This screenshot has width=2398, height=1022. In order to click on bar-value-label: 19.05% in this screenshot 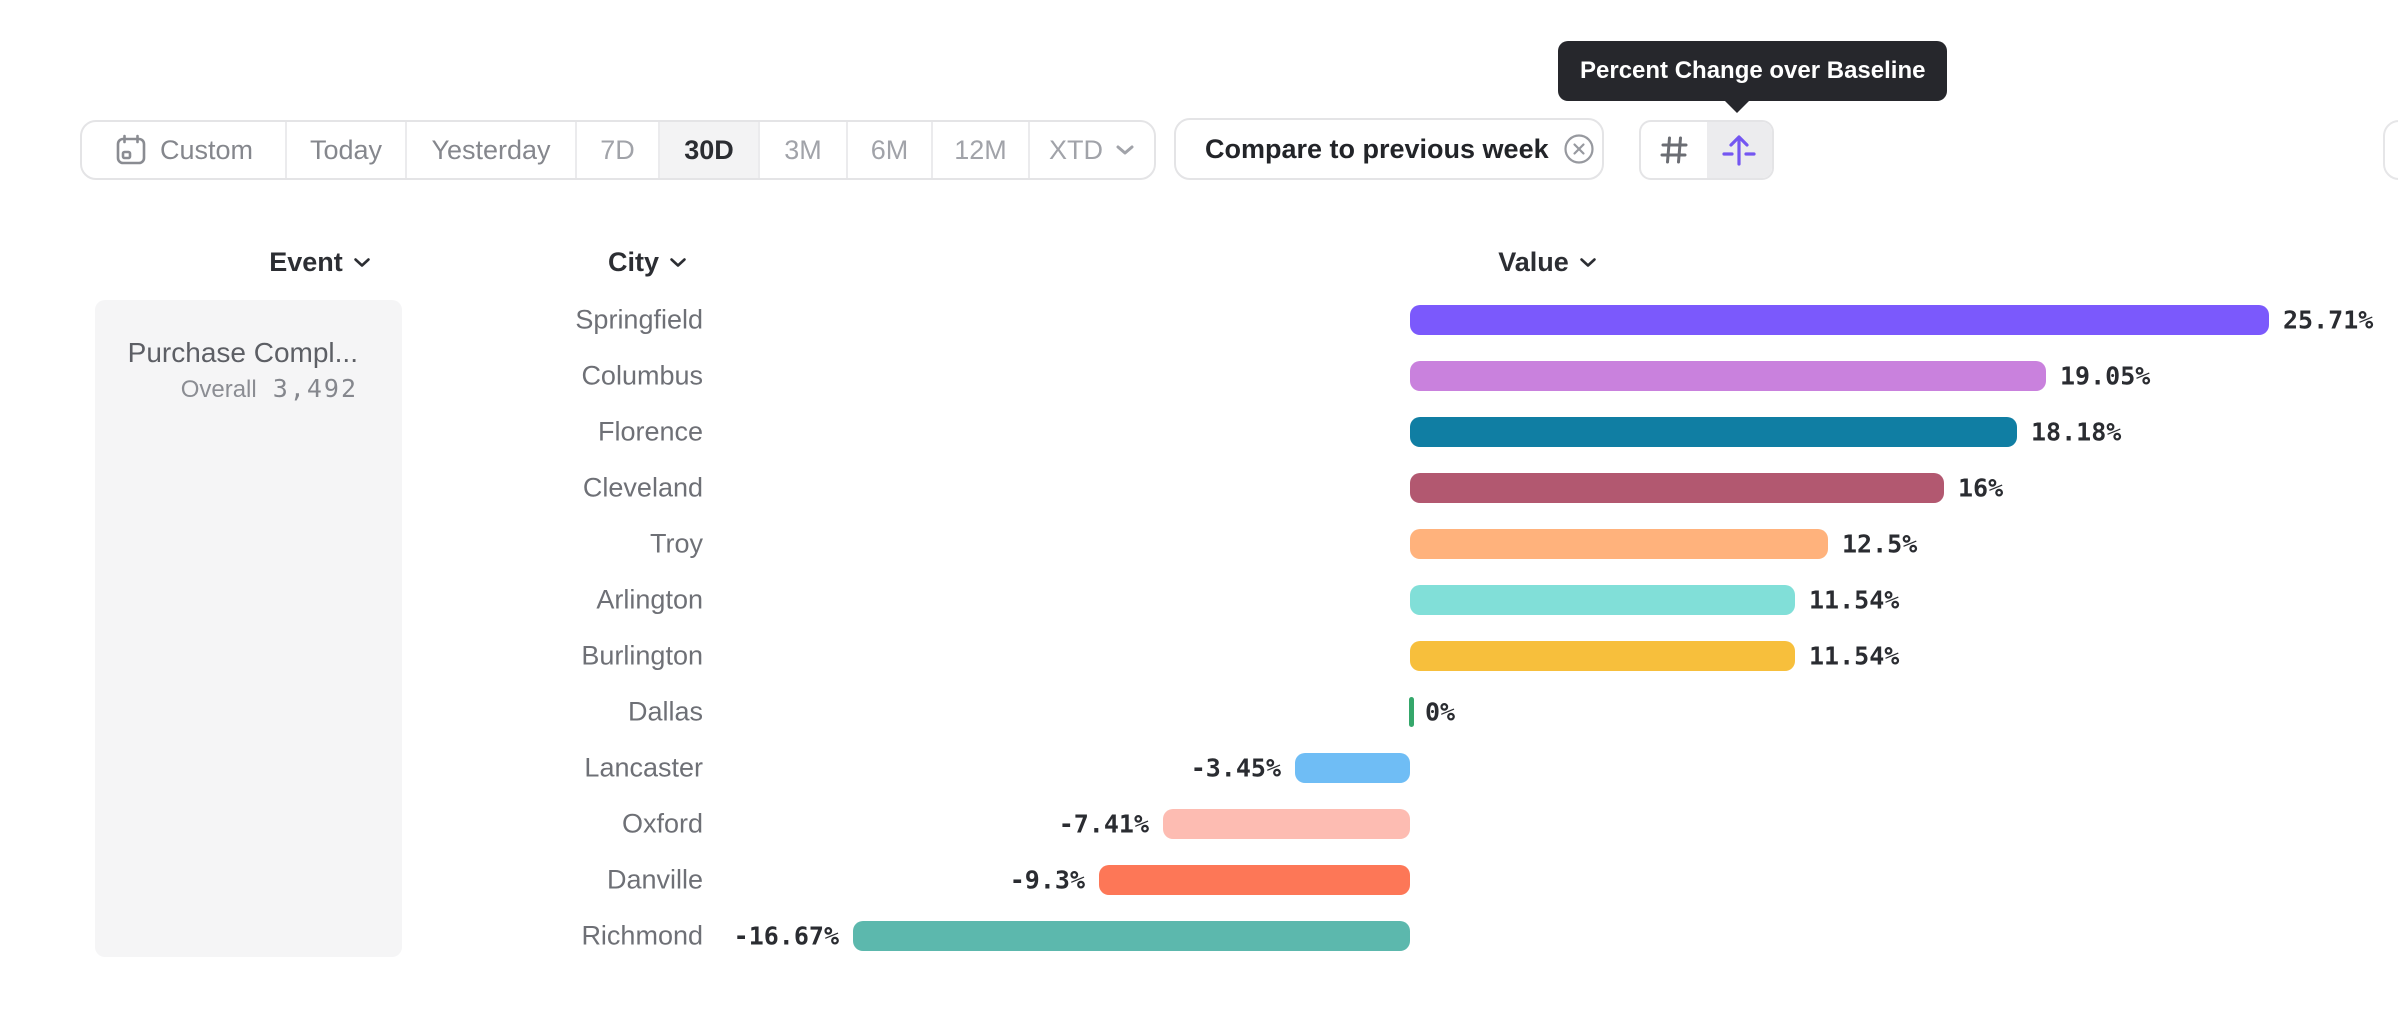, I will do `click(2105, 376)`.